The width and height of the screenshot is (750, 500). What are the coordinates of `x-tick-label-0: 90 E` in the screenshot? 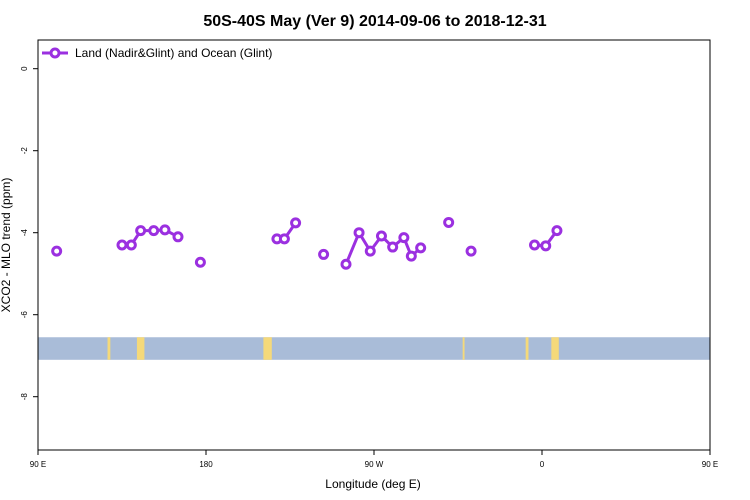 It's located at (38, 464).